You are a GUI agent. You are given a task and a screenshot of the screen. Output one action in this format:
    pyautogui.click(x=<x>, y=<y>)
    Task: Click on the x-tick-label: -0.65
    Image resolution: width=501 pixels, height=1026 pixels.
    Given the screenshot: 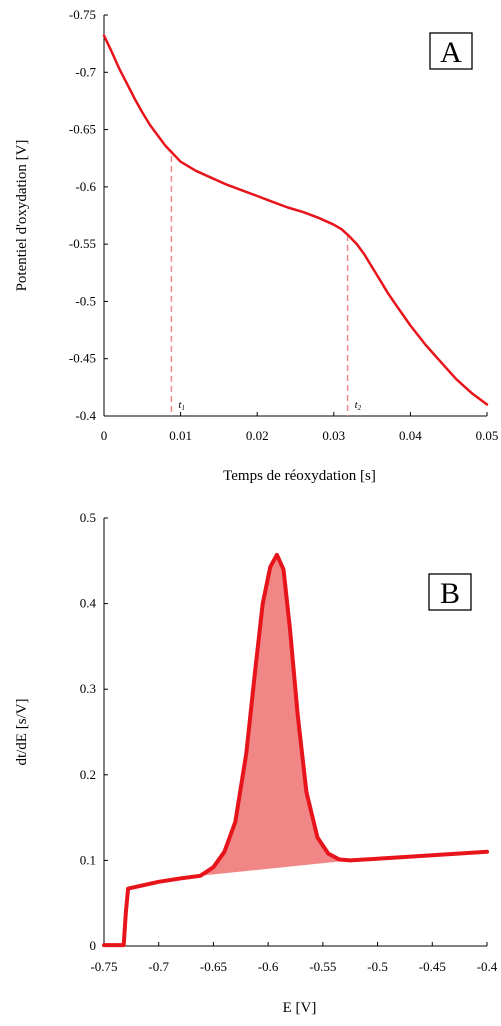 What is the action you would take?
    pyautogui.click(x=213, y=966)
    